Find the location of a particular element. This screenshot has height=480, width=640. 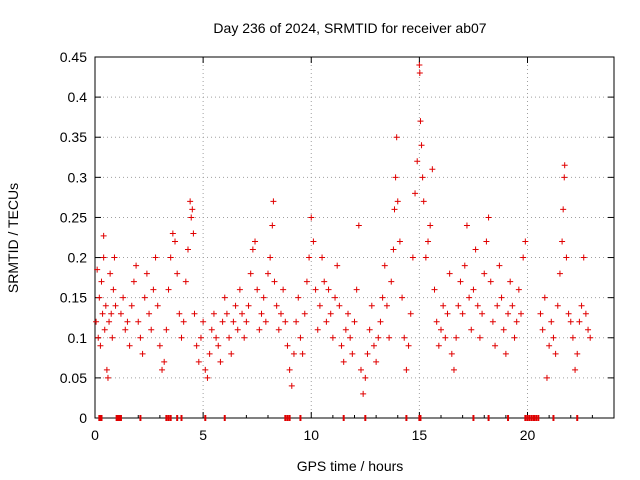

y-tick-label: 0.1 is located at coordinates (78, 338).